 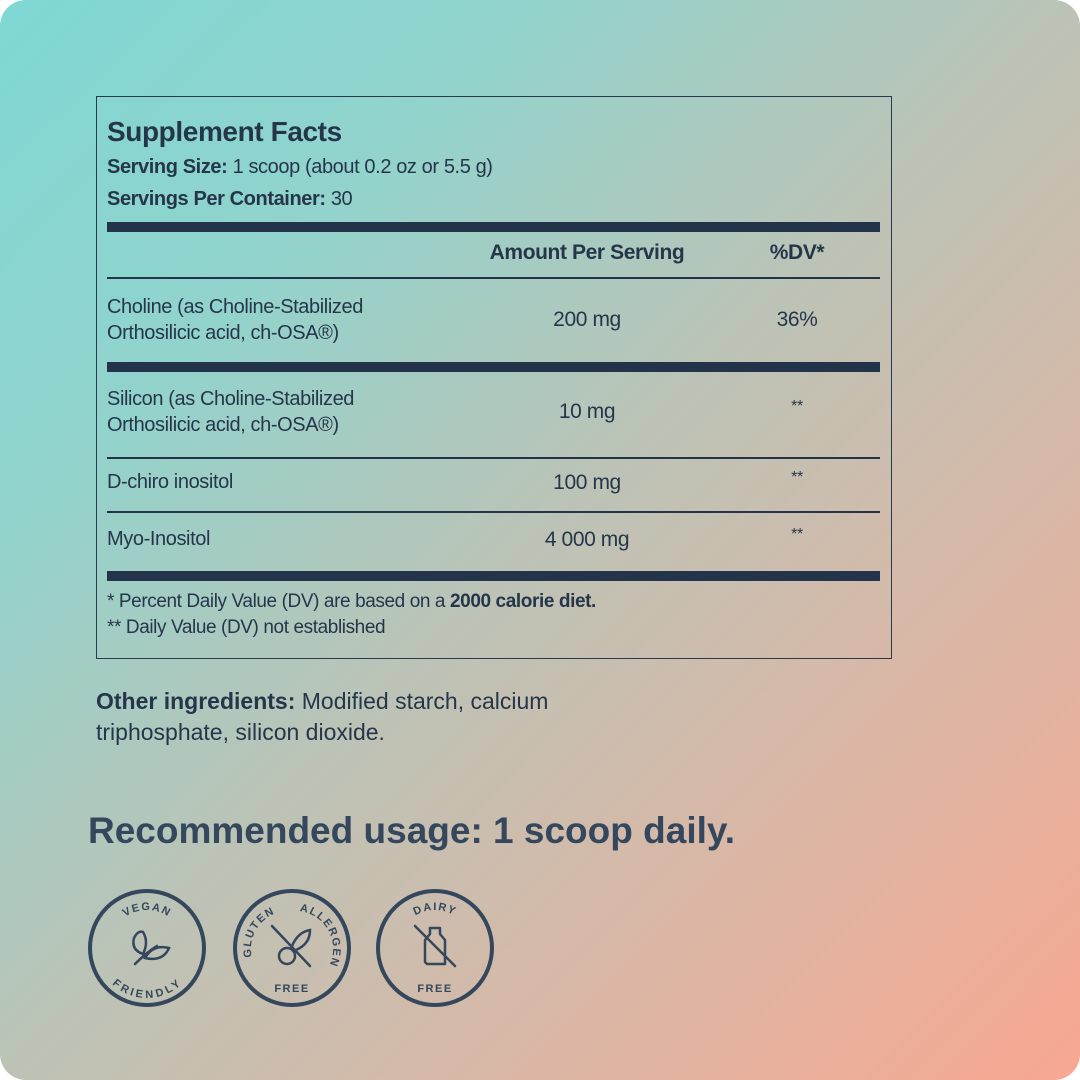 What do you see at coordinates (587, 411) in the screenshot?
I see `nutrient-amount: 10 mg` at bounding box center [587, 411].